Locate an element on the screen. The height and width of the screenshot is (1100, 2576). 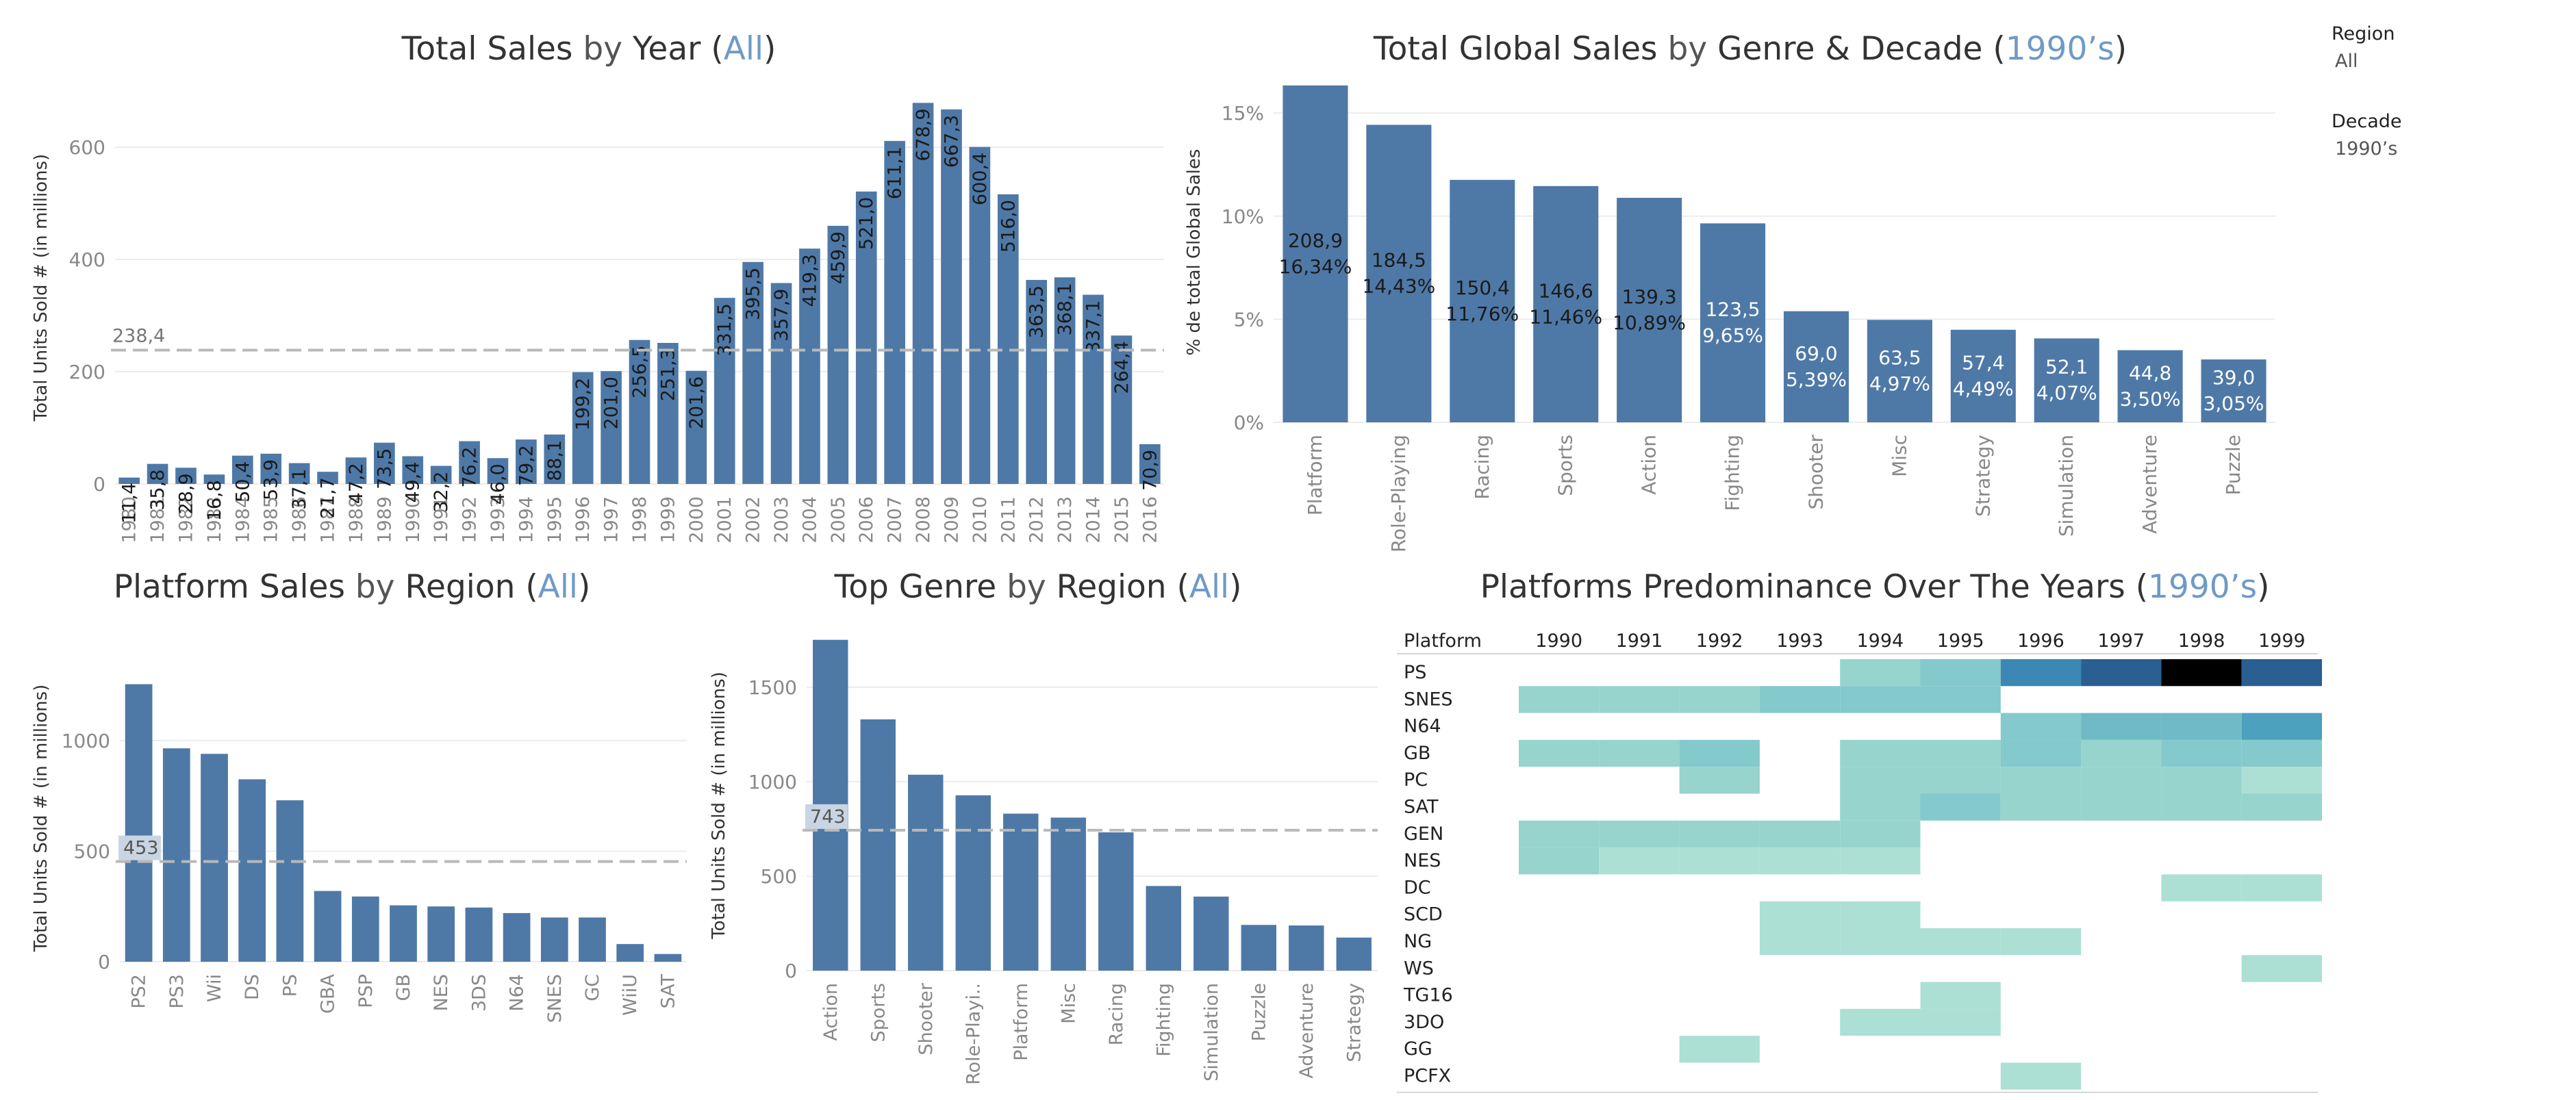
bar-value-label: 63,5 is located at coordinates (1899, 357).